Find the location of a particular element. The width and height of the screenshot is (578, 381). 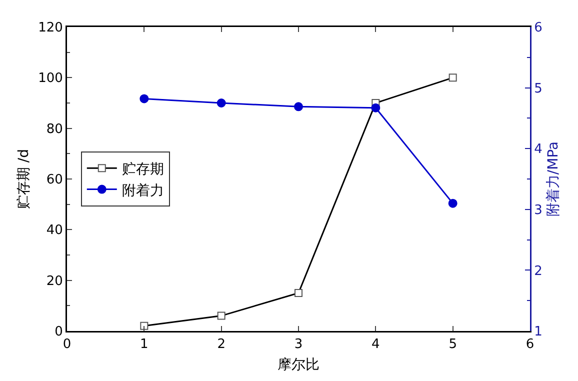

y-tick-label: 0 is located at coordinates (58, 332).